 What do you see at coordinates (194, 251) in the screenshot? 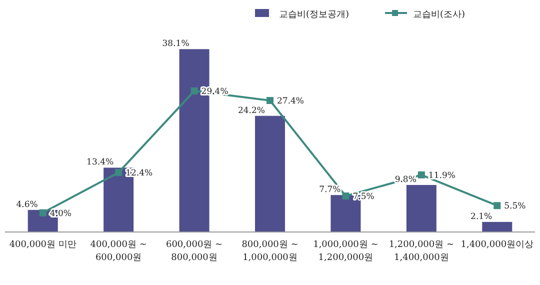
I see `x-tick-label: 600,000원 ~ 800,000원` at bounding box center [194, 251].